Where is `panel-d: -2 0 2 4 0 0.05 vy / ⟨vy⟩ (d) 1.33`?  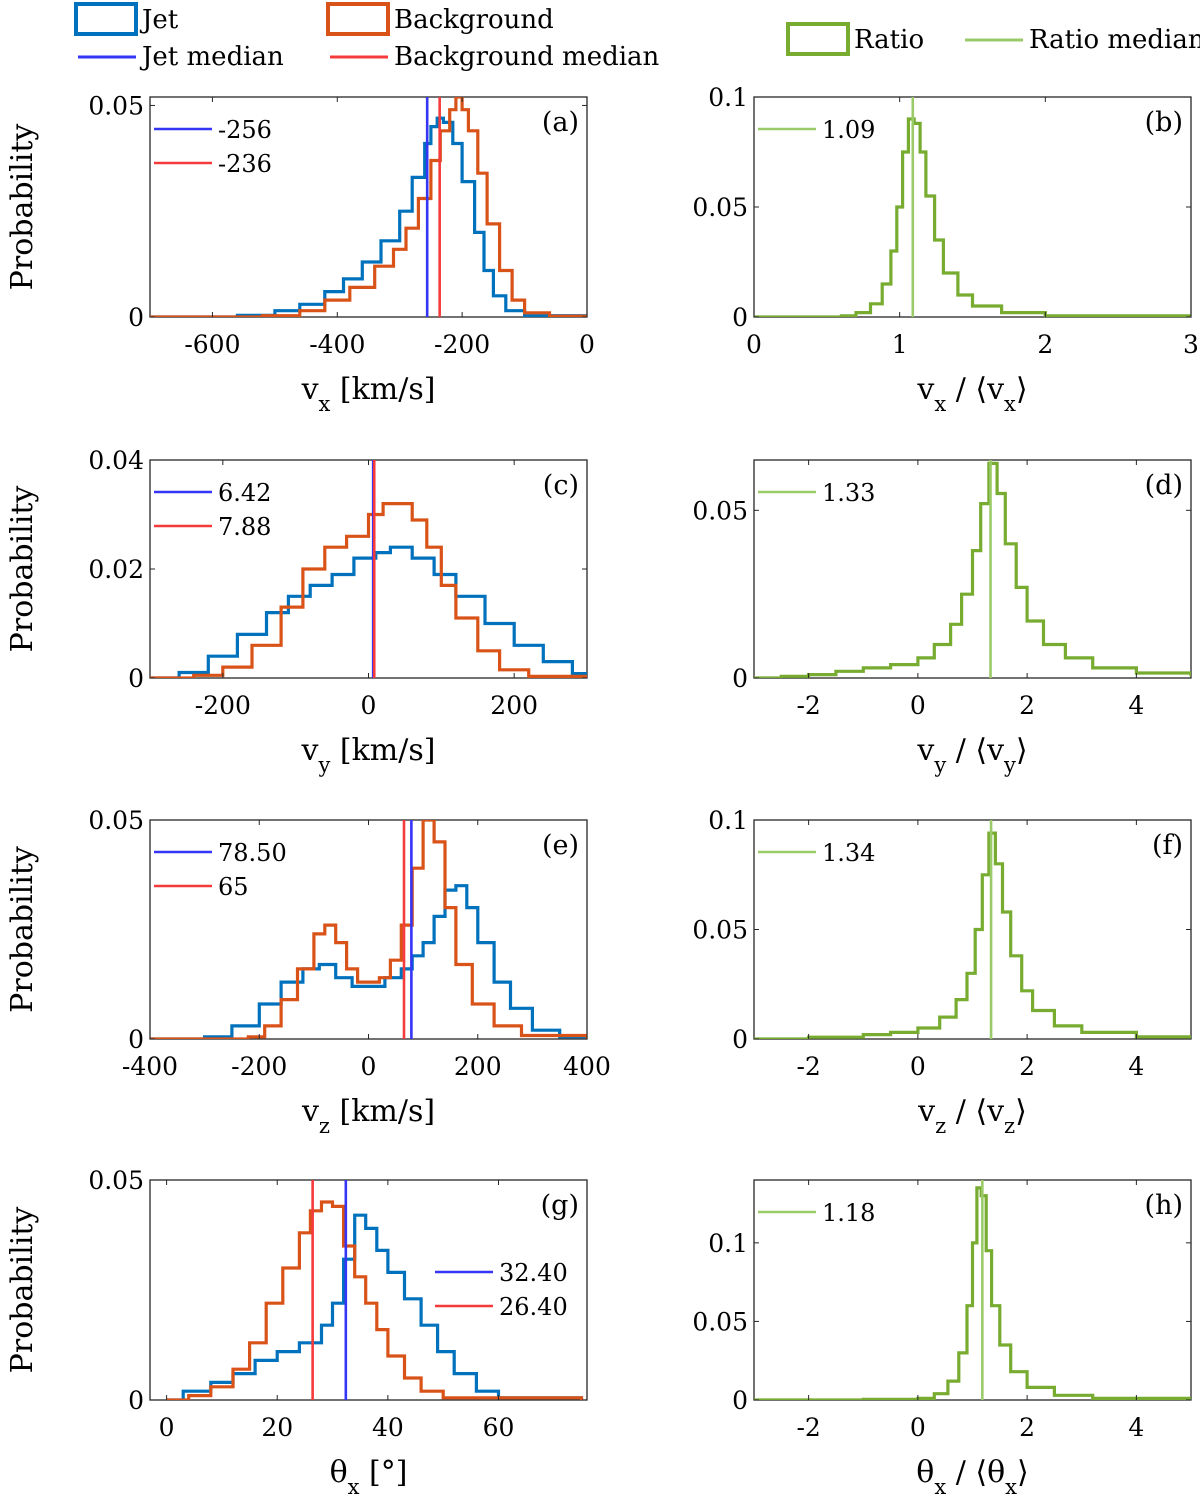 panel-d: -2 0 2 4 0 0.05 vy / ⟨vy⟩ (d) 1.33 is located at coordinates (942, 618).